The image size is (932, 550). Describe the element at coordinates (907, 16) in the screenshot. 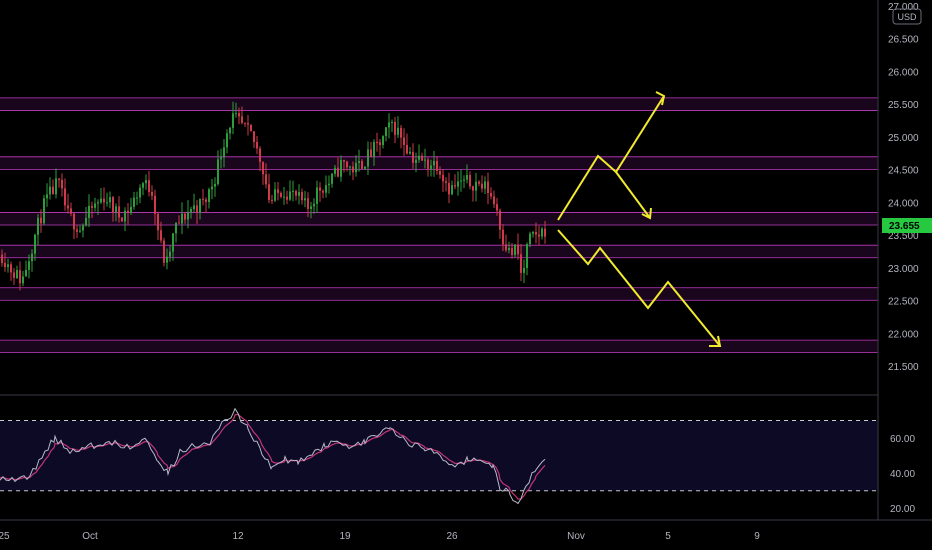

I see `currency-badge: USD` at that location.